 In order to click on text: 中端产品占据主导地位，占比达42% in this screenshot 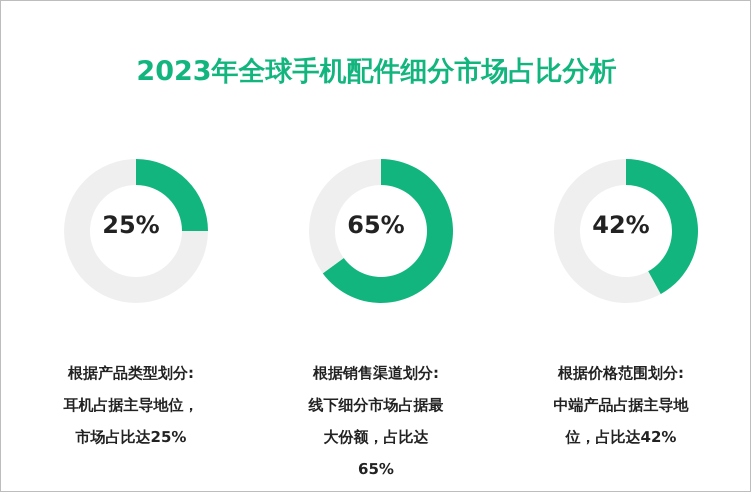, I will do `click(621, 421)`.